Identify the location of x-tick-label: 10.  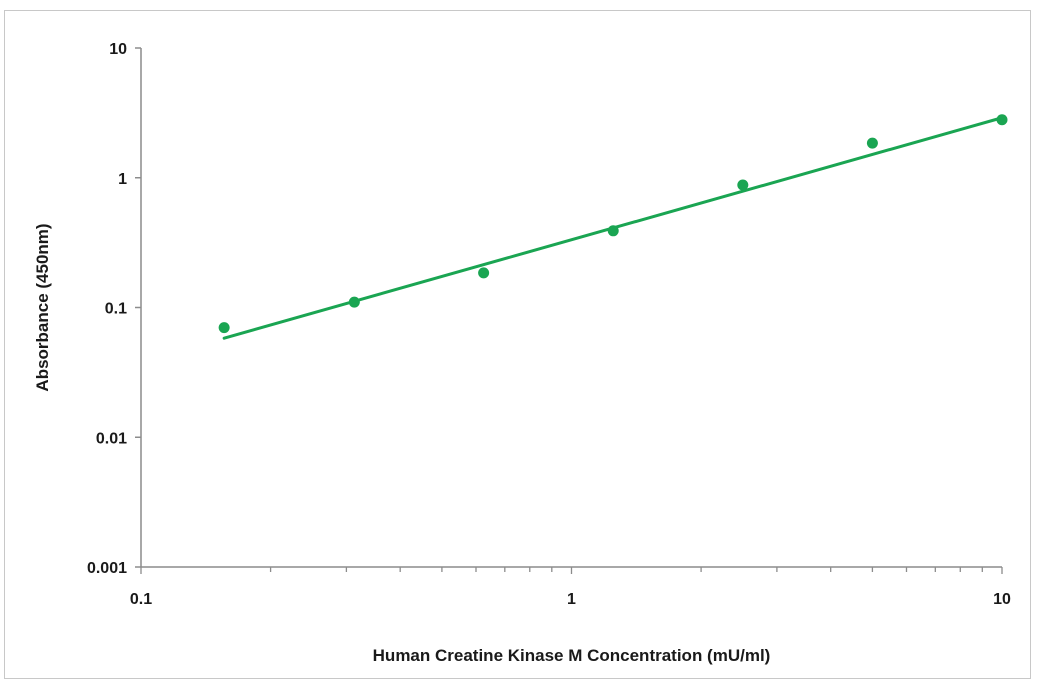
(1002, 599).